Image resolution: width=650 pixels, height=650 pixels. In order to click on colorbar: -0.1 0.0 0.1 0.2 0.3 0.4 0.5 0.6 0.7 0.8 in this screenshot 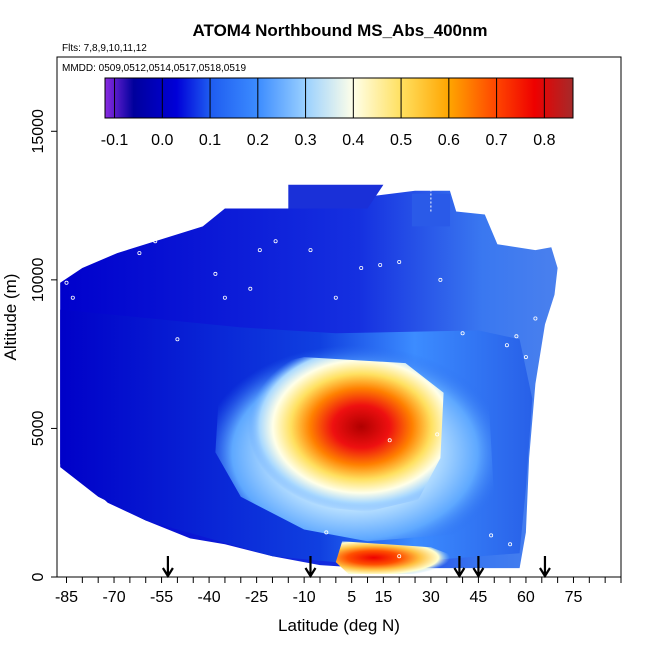, I will do `click(337, 113)`.